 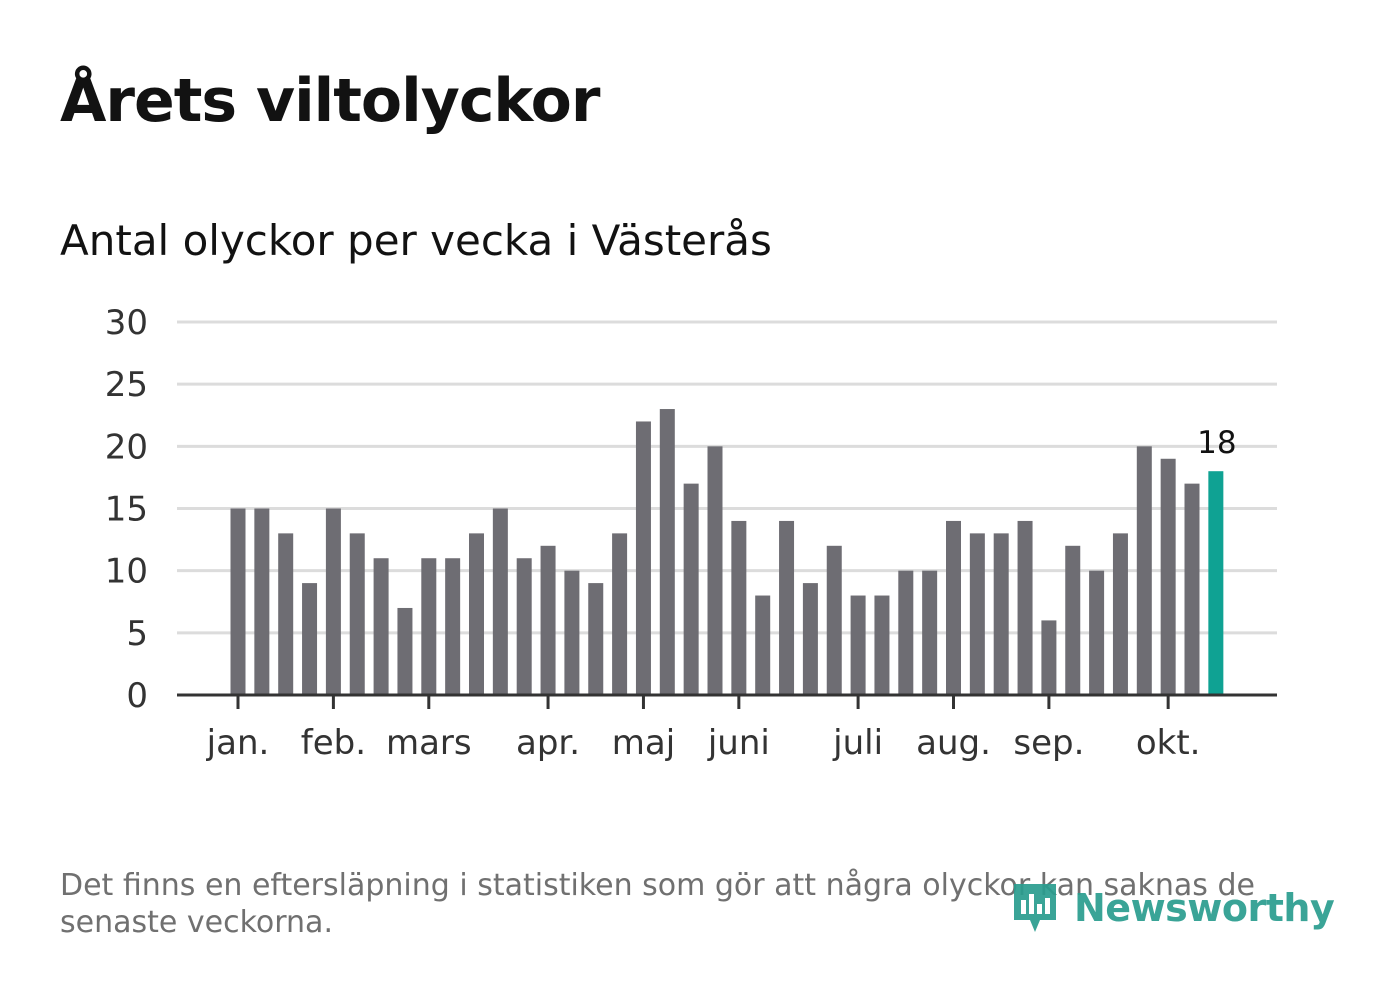 What do you see at coordinates (1204, 908) in the screenshot?
I see `brand-name: Newsworthy` at bounding box center [1204, 908].